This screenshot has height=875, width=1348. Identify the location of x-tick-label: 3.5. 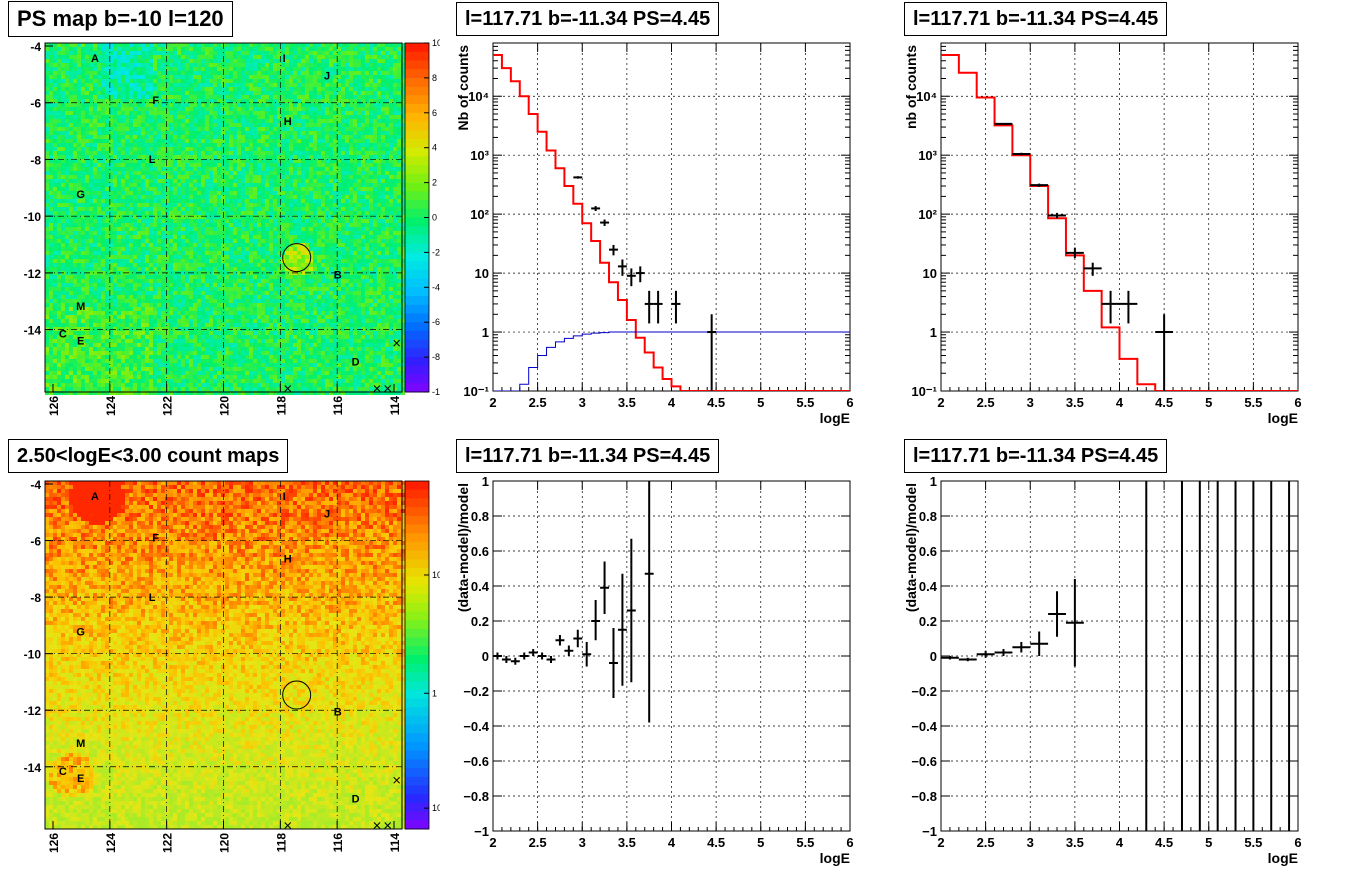
(627, 842).